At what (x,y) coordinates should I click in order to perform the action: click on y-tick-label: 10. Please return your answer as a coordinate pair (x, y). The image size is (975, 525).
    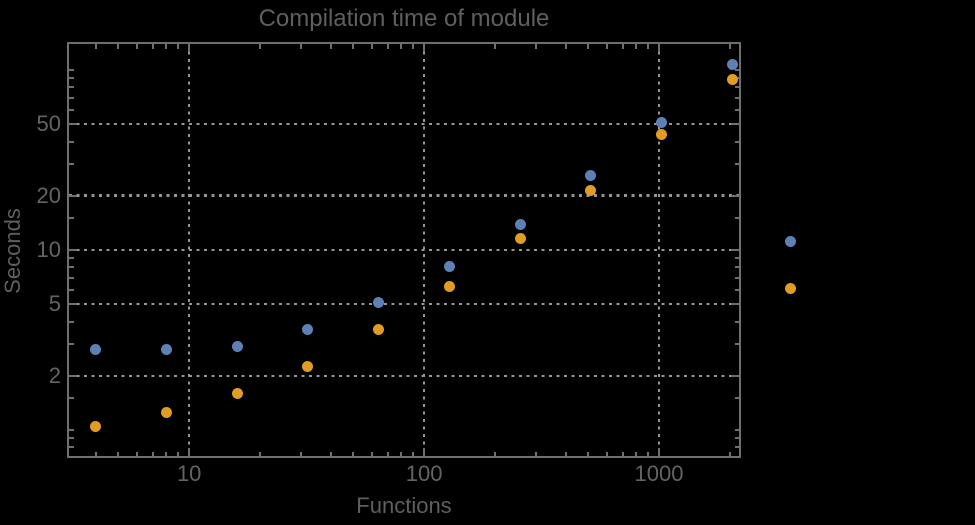
    Looking at the image, I should click on (48, 249).